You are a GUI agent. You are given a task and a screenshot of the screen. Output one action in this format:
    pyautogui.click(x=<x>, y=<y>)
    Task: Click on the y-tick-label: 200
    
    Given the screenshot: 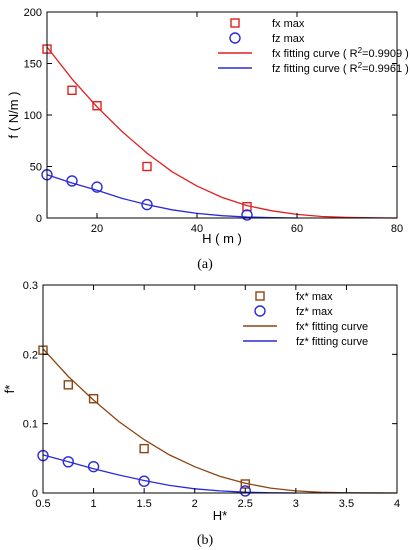 What is the action you would take?
    pyautogui.click(x=33, y=13)
    